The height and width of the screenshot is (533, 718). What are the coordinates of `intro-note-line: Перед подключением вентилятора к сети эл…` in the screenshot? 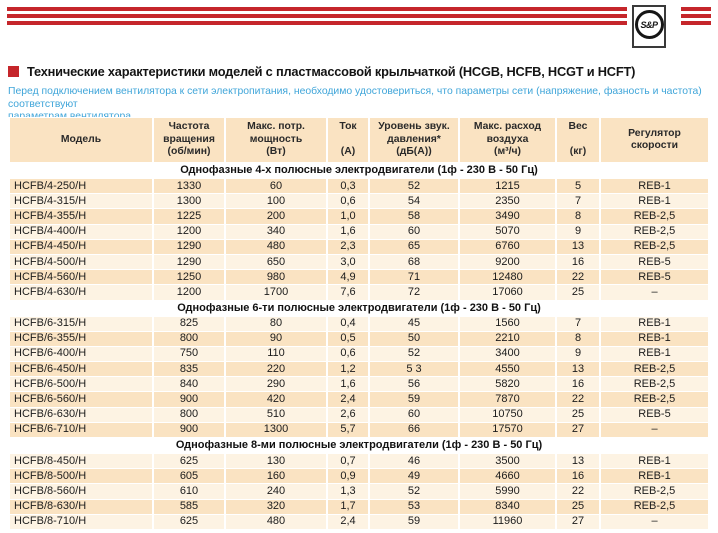 It's located at (355, 98).